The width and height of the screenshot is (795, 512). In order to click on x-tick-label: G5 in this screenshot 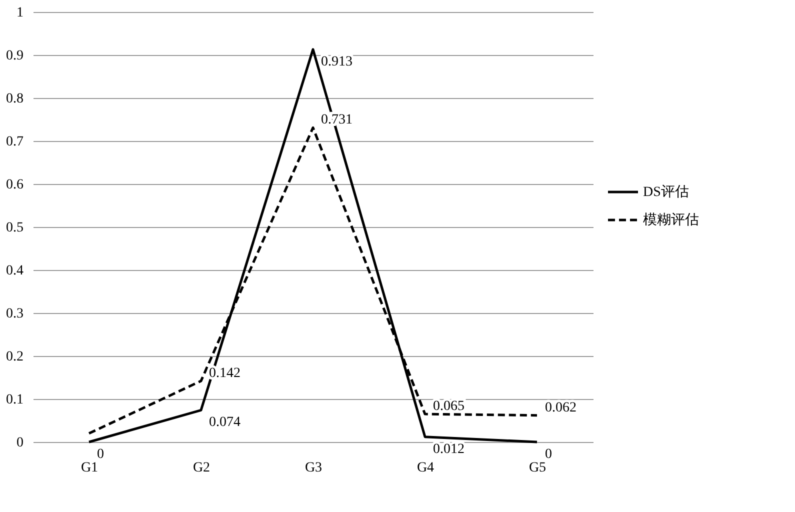, I will do `click(537, 468)`.